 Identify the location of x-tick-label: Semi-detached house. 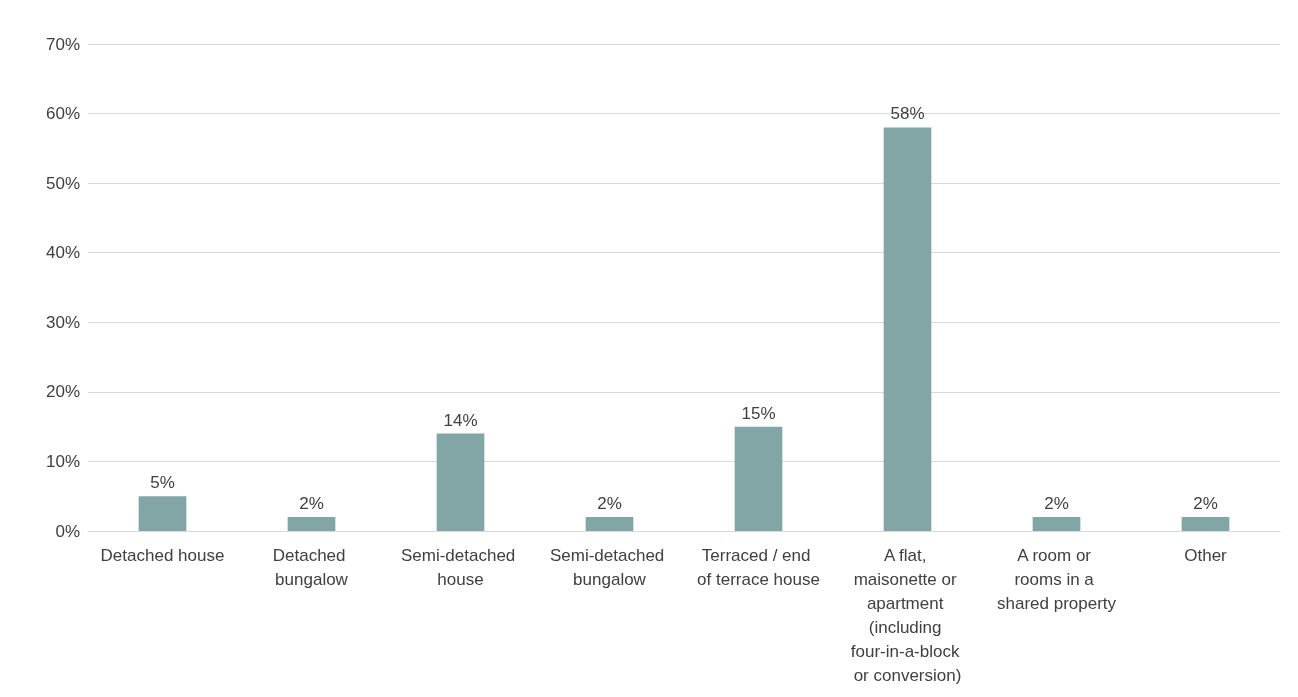
(460, 567).